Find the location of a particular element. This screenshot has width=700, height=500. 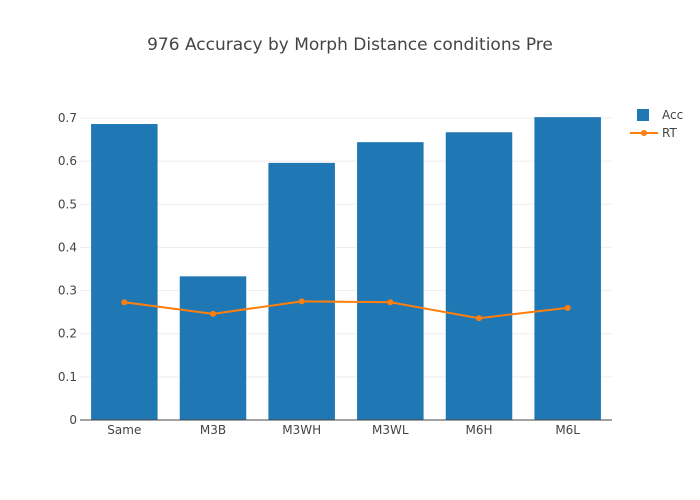

y-tick-label: 0.7 is located at coordinates (67, 118).